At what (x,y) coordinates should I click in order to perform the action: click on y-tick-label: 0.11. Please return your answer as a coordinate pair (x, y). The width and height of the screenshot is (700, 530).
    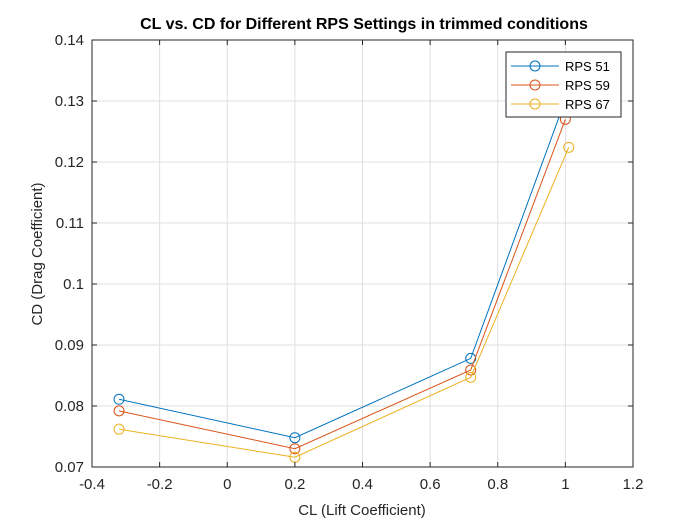
    Looking at the image, I should click on (70, 223).